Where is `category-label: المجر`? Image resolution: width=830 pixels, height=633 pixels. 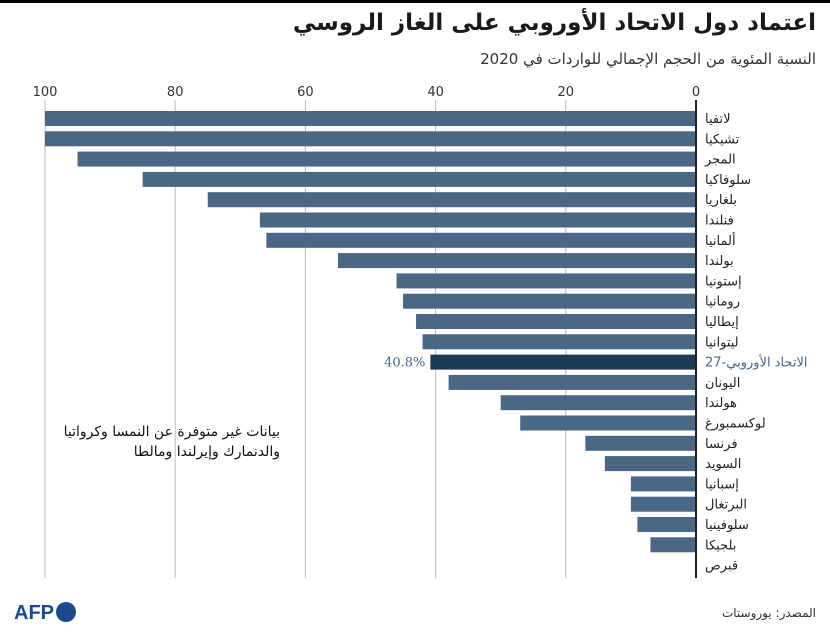
category-label: المجر is located at coordinates (720, 160).